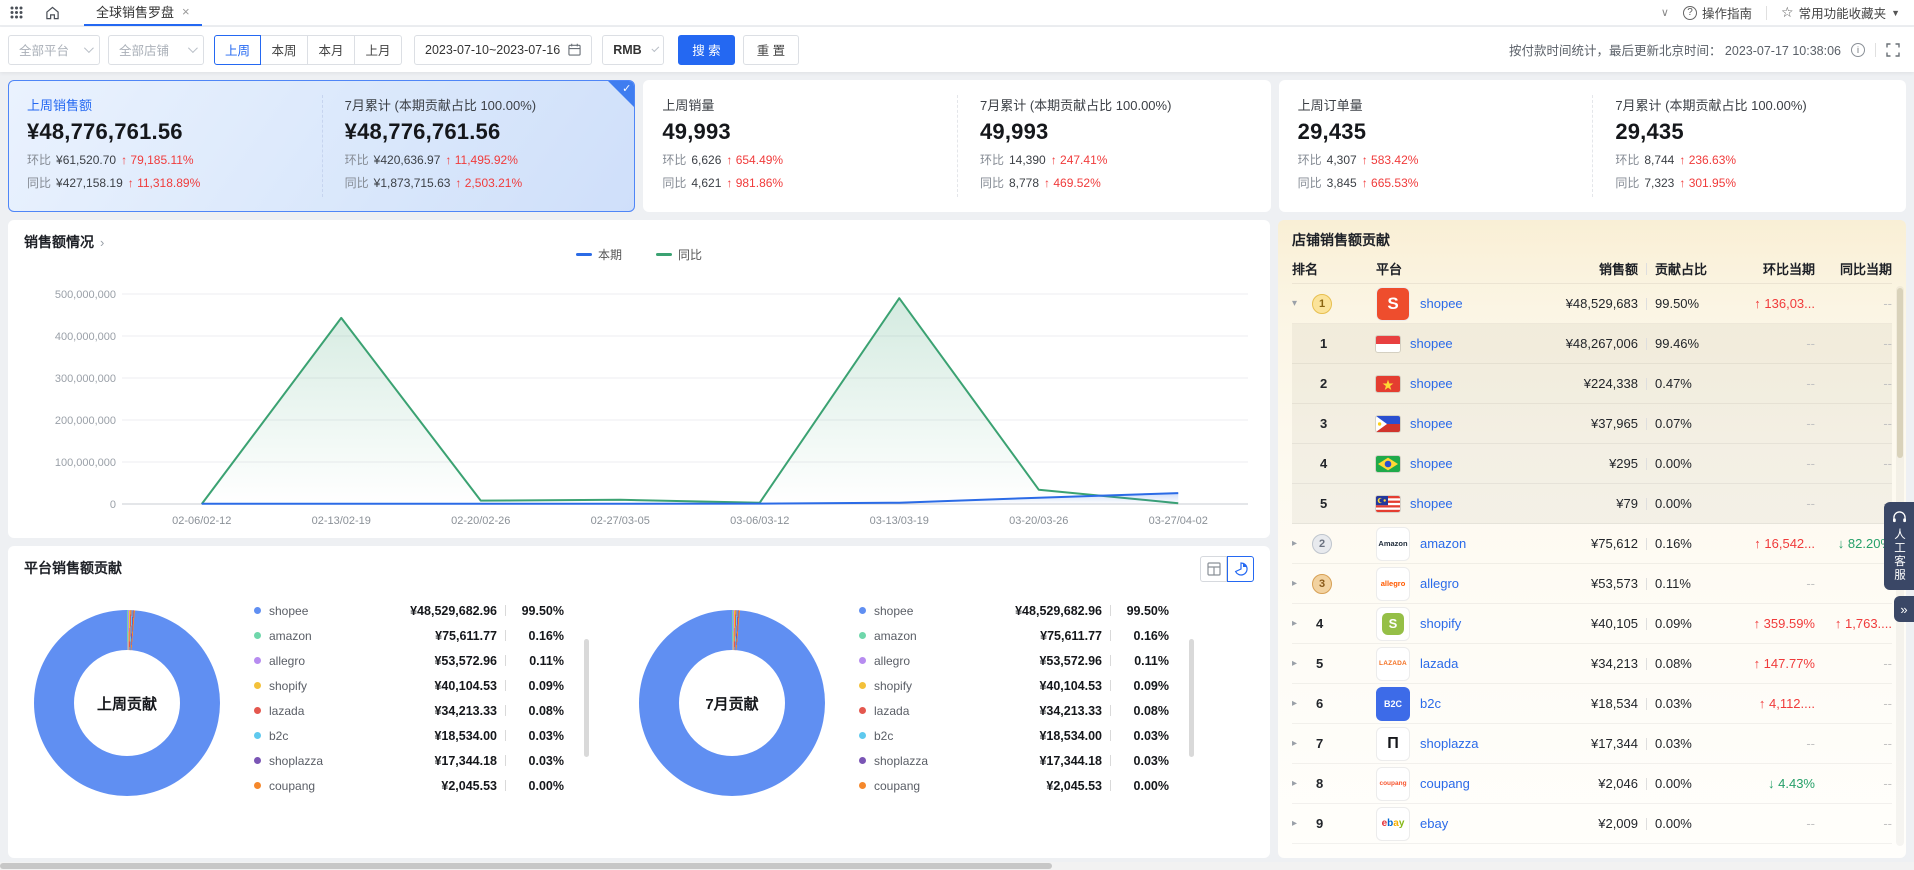 Image resolution: width=1914 pixels, height=870 pixels. What do you see at coordinates (598, 254) in the screenshot?
I see `legend-item: 本期` at bounding box center [598, 254].